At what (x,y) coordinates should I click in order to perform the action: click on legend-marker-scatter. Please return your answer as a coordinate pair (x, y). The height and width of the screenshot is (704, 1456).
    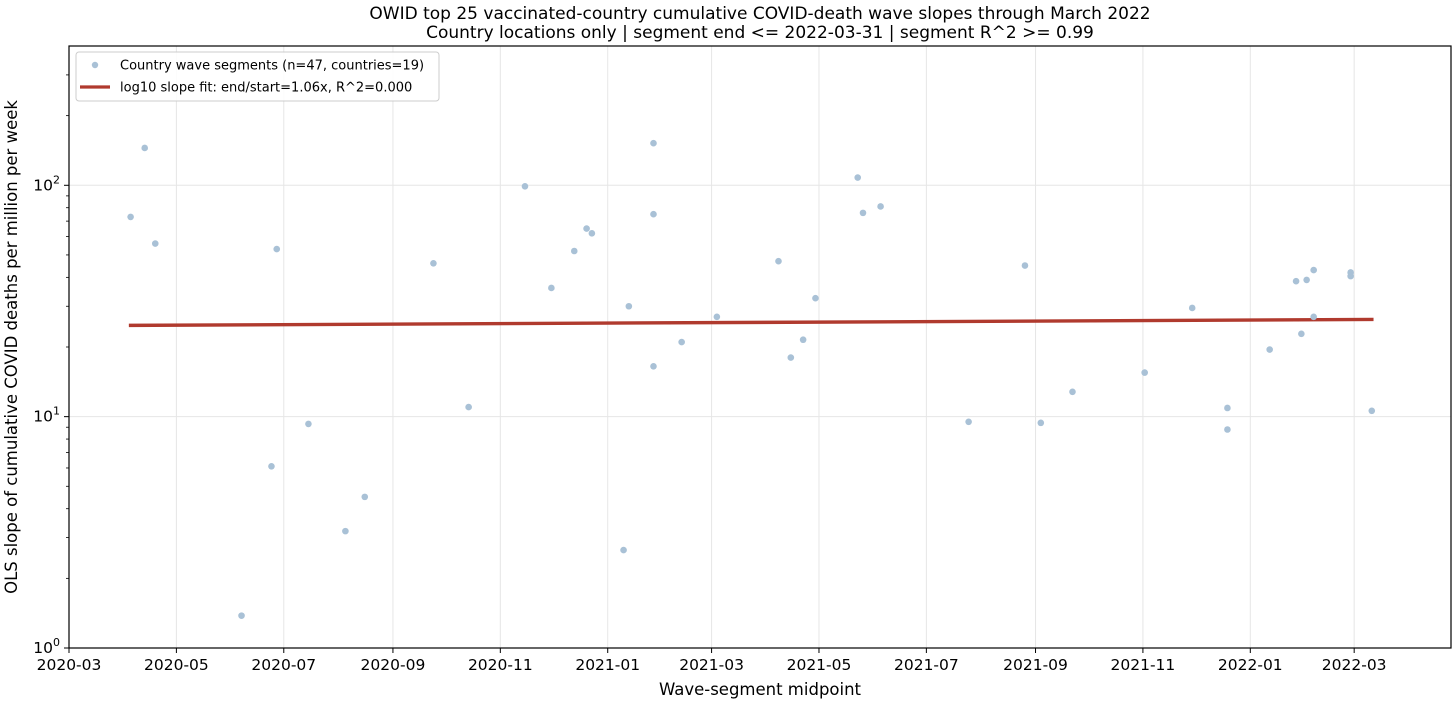
    Looking at the image, I should click on (95, 65).